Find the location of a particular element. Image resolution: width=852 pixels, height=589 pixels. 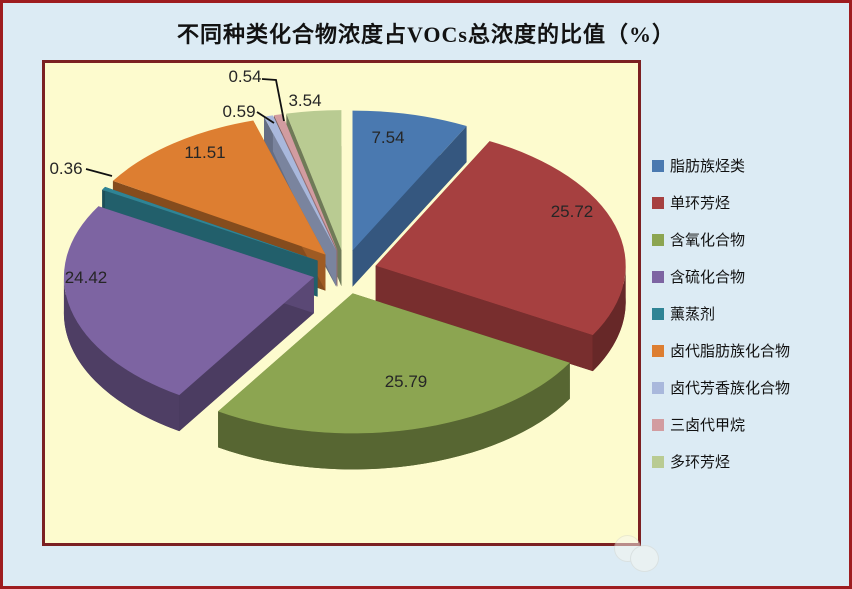

legend-label: 卤代芳香族化合物 is located at coordinates (730, 389).